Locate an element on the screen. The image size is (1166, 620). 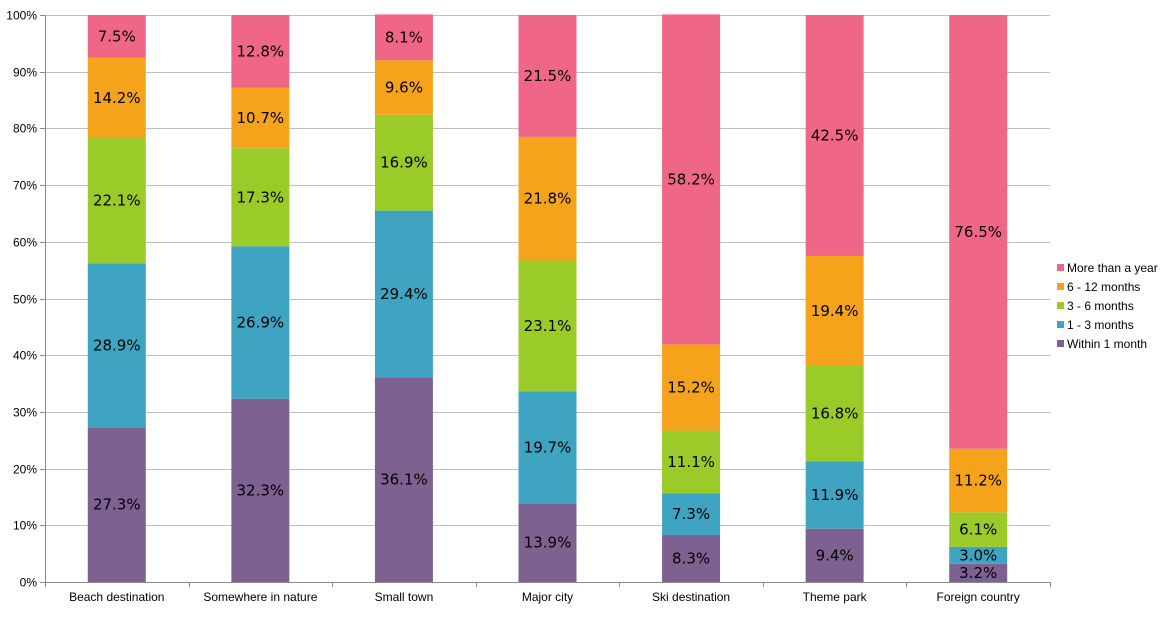
data-label: 3.0% is located at coordinates (978, 555).